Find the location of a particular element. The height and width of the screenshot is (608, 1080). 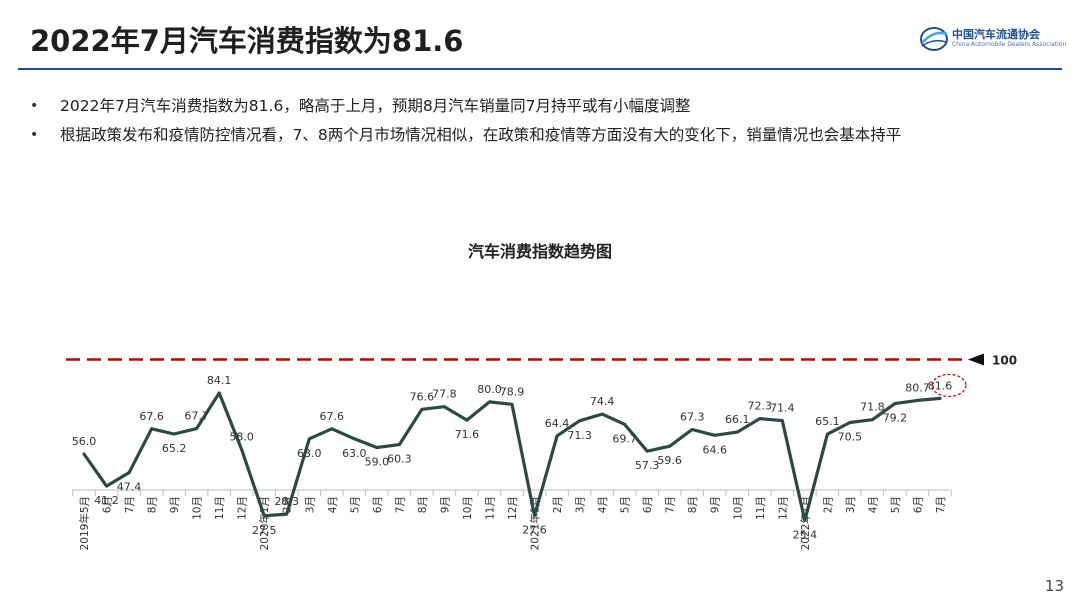

data-label: 28.3 is located at coordinates (286, 501).